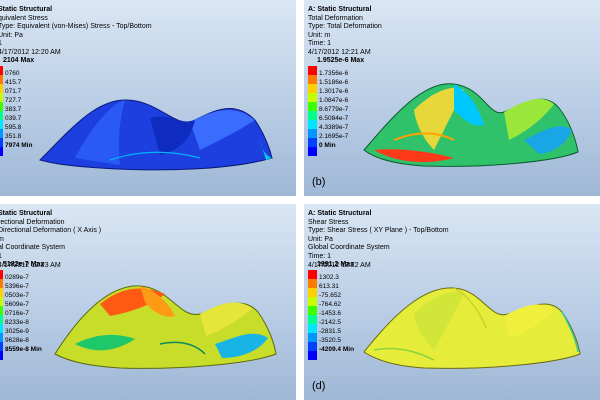  I want to click on legend-value: 0 Min, so click(327, 145).